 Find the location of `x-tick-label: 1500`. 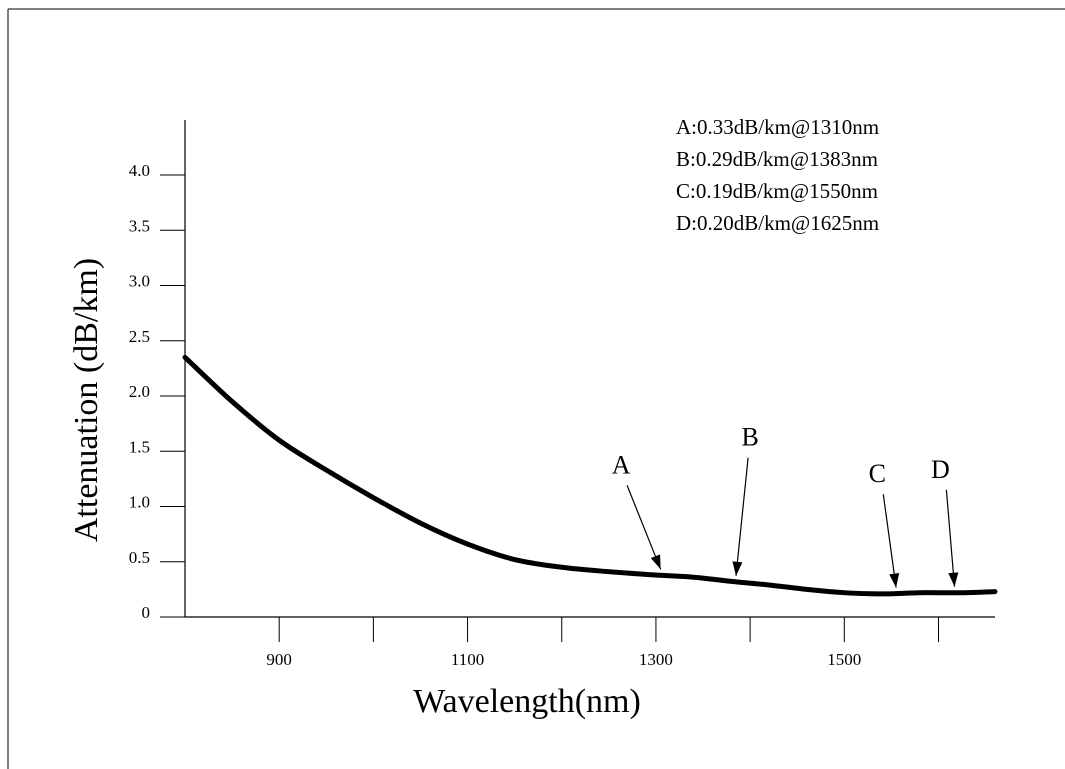

x-tick-label: 1500 is located at coordinates (844, 659).